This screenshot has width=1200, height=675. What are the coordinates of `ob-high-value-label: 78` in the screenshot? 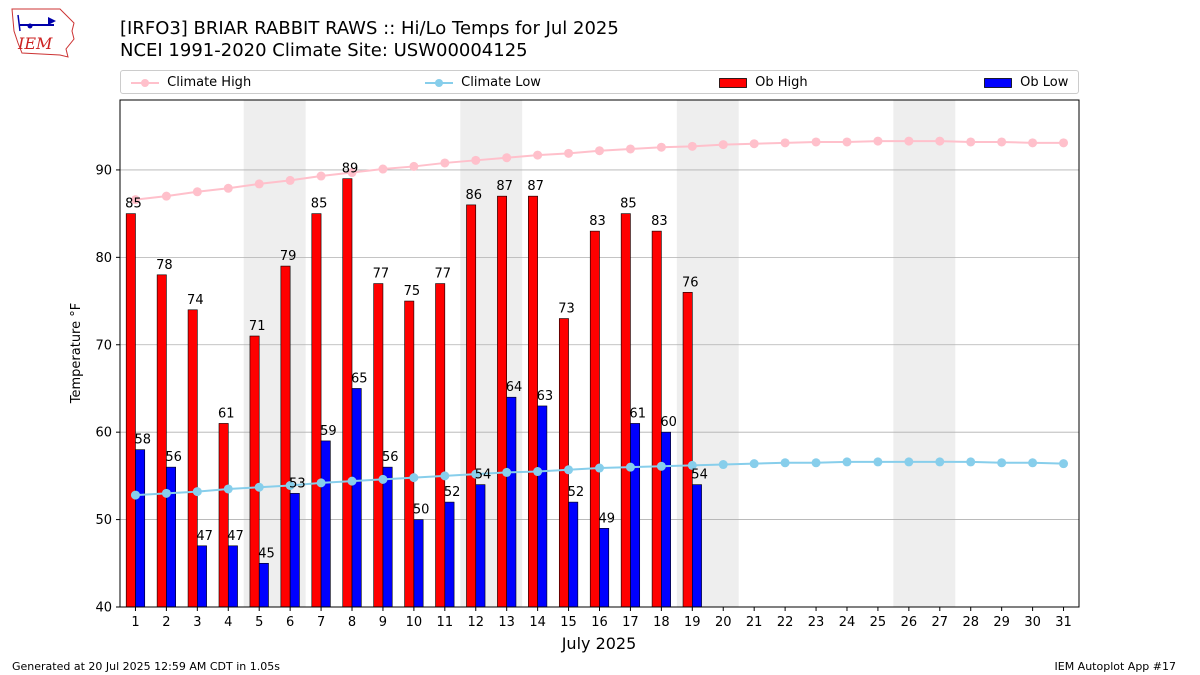 It's located at (164, 265).